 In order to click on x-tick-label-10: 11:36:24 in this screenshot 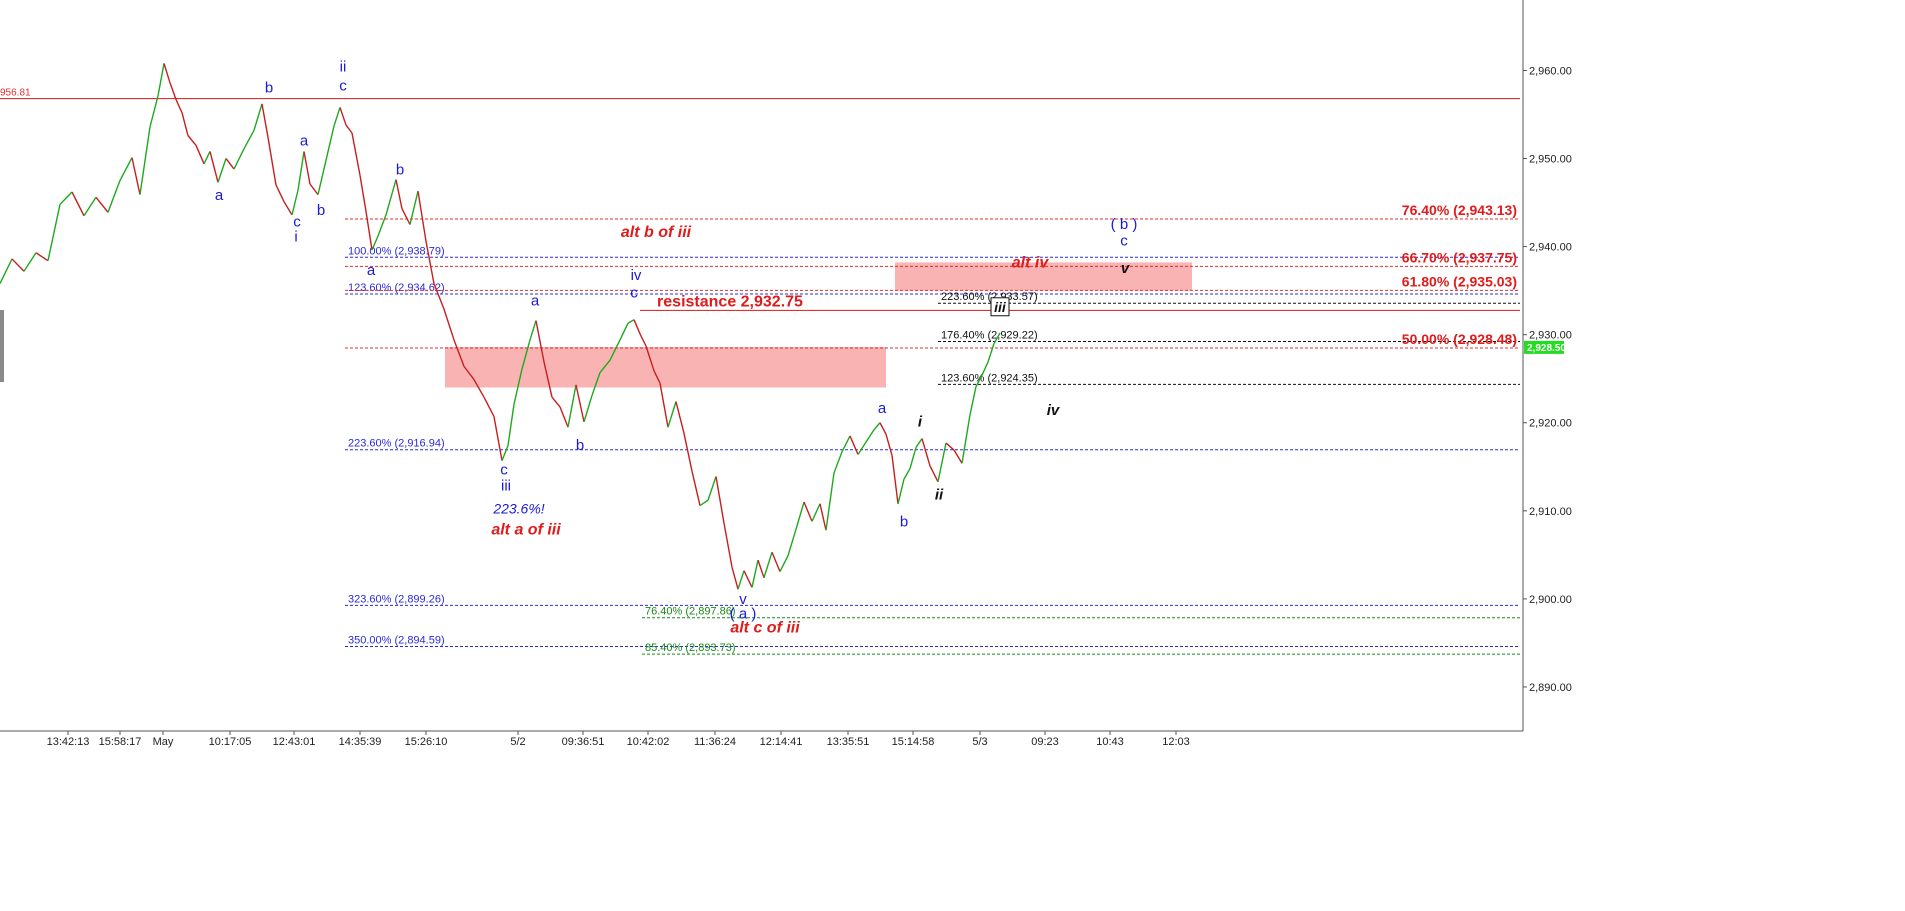, I will do `click(715, 742)`.